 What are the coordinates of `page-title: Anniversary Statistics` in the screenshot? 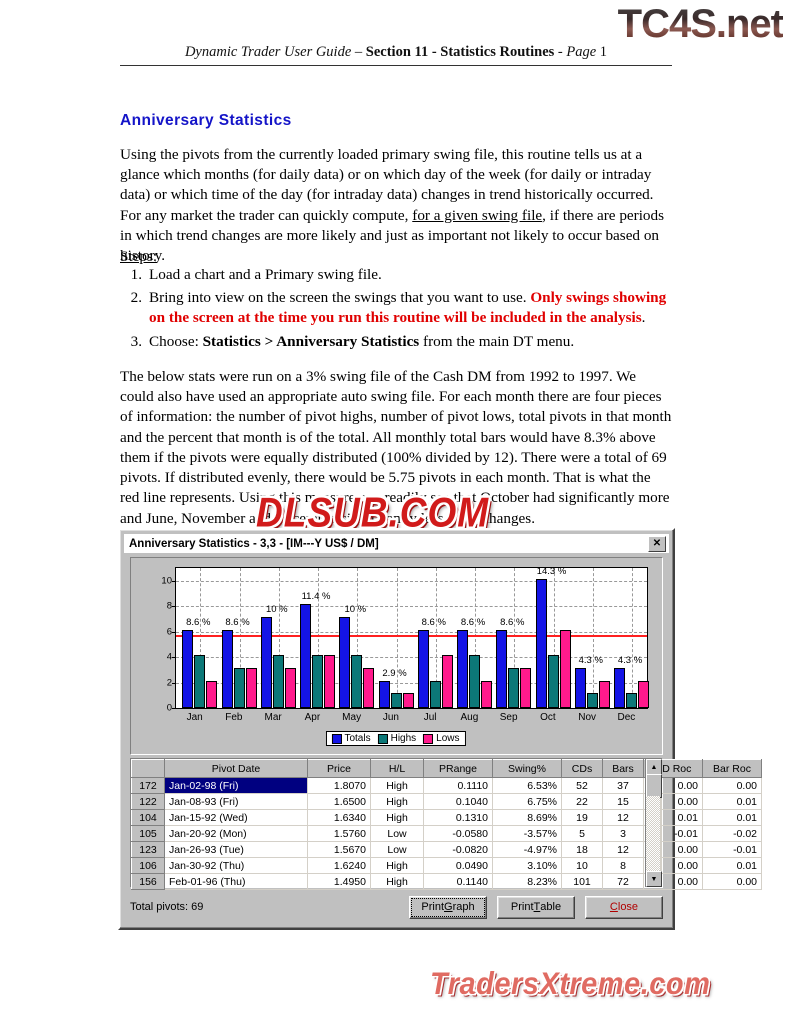 It's located at (206, 120).